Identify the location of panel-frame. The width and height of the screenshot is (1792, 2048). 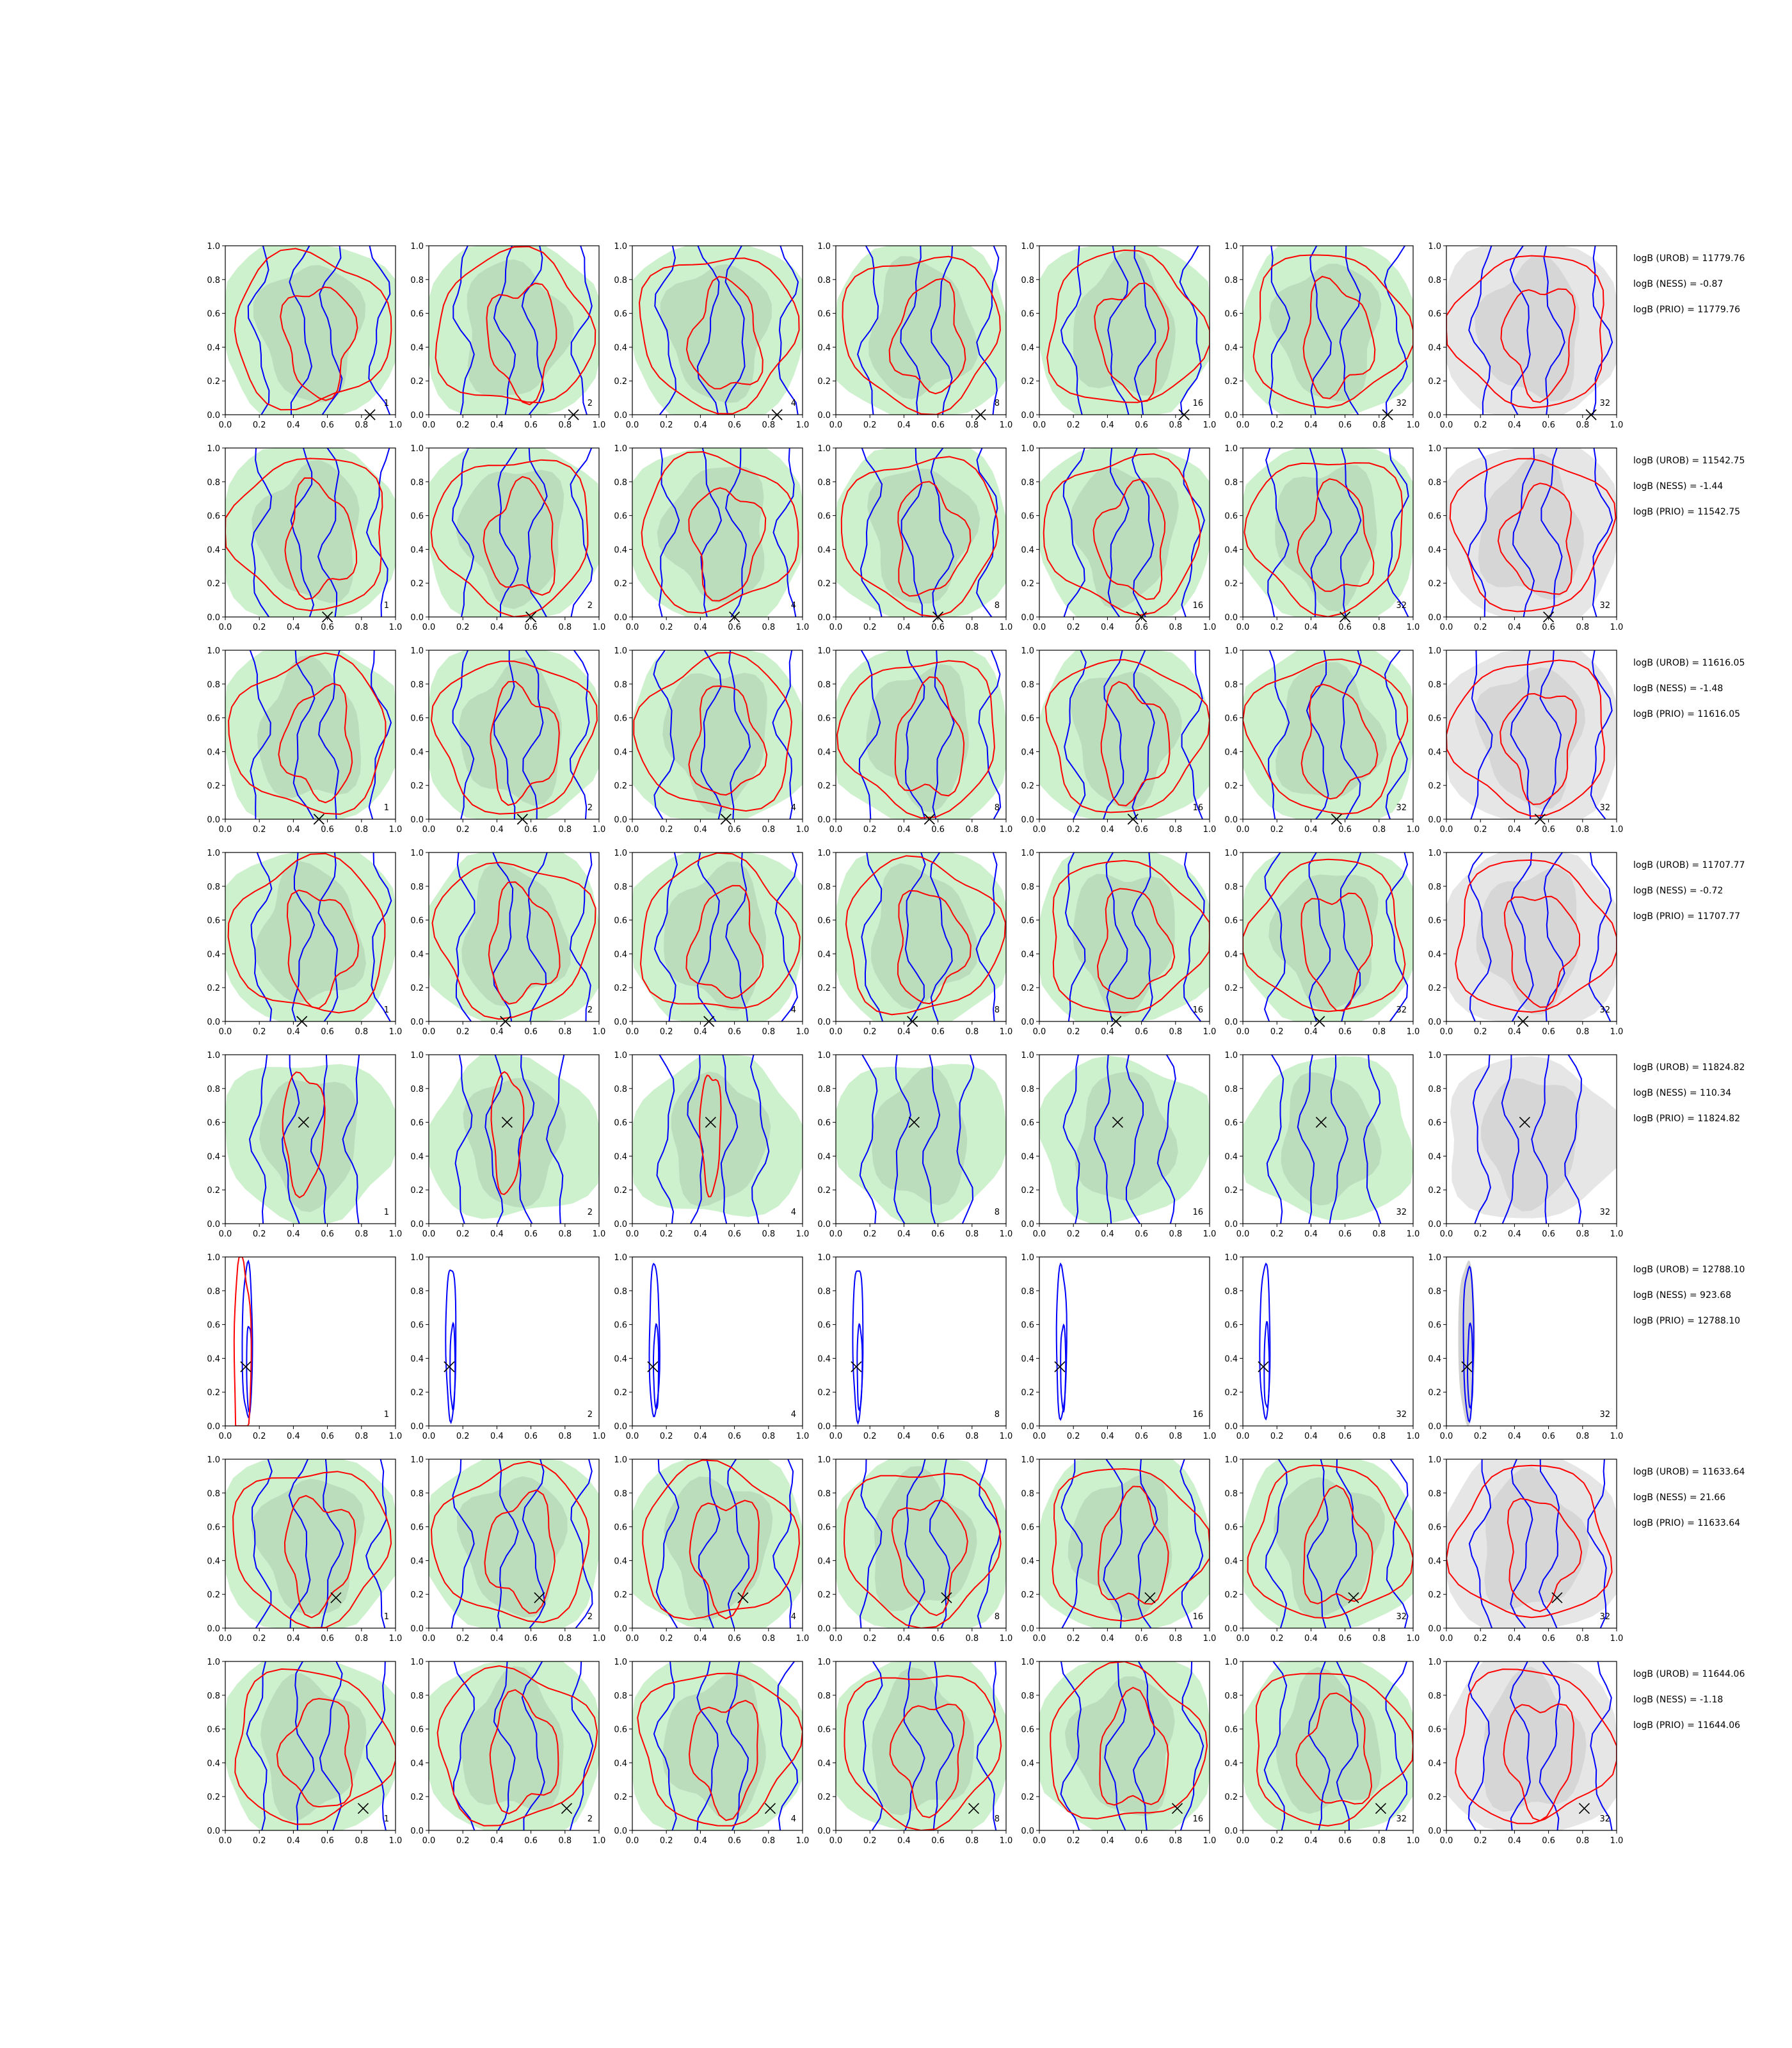
(1531, 1139).